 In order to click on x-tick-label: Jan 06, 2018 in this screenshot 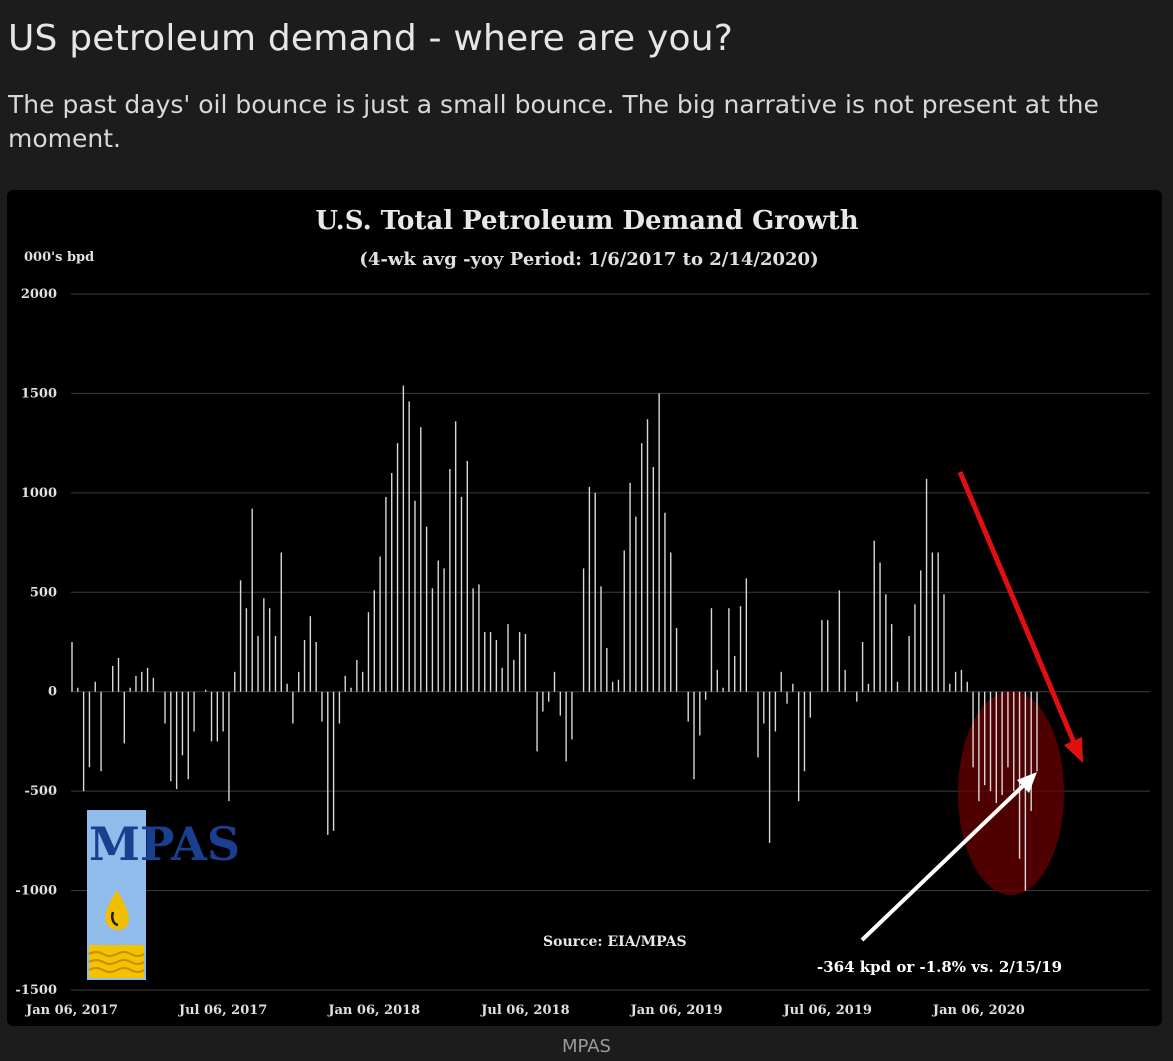, I will do `click(373, 1010)`.